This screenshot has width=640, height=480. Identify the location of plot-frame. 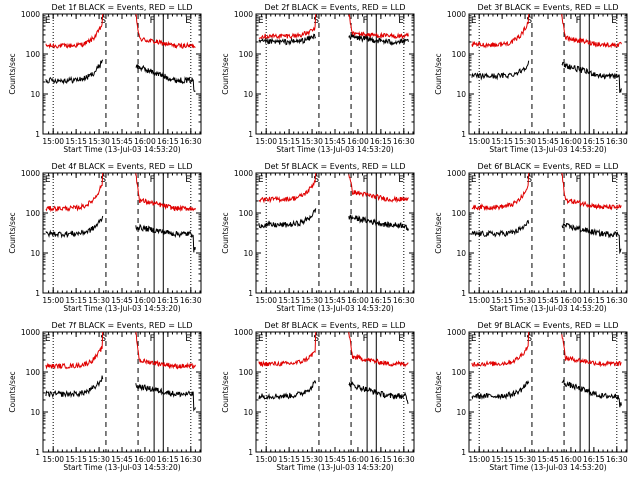
(335, 233).